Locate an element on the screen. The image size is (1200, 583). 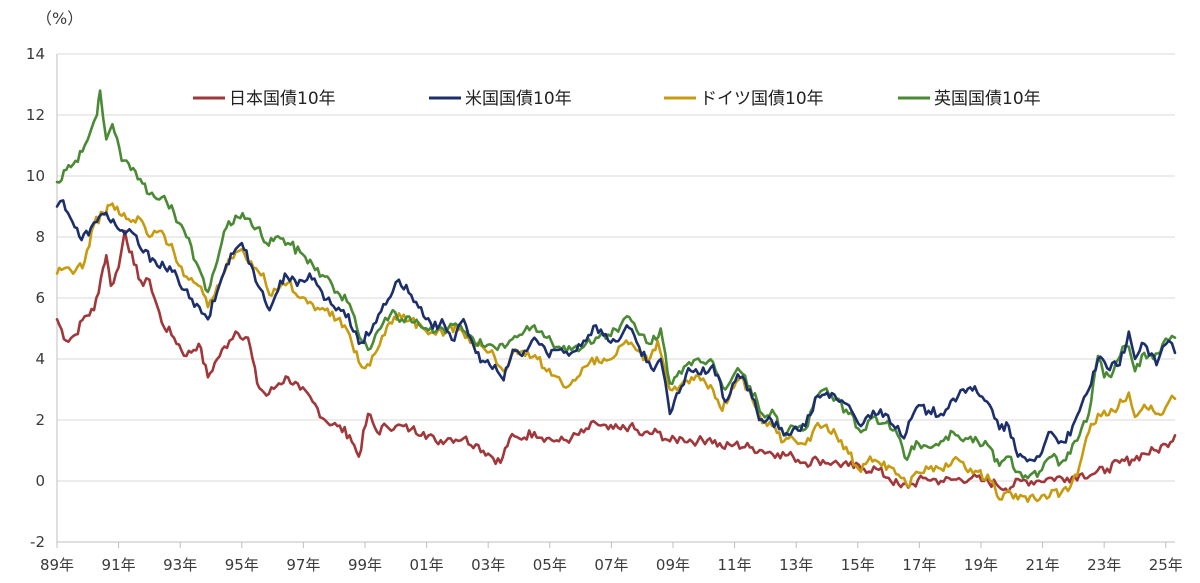
x-tick-label: 95年 is located at coordinates (242, 565).